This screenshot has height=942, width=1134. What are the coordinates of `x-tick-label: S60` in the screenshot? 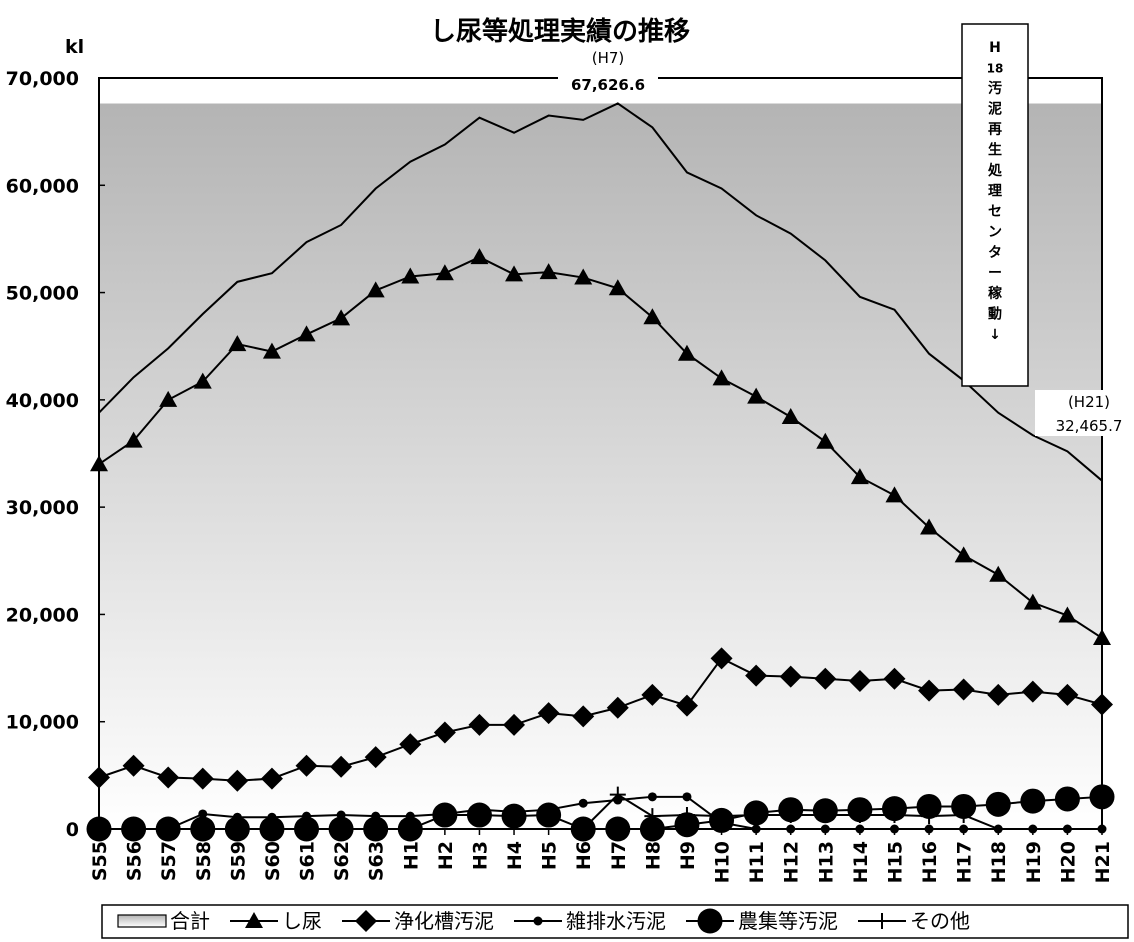 It's located at (273, 861).